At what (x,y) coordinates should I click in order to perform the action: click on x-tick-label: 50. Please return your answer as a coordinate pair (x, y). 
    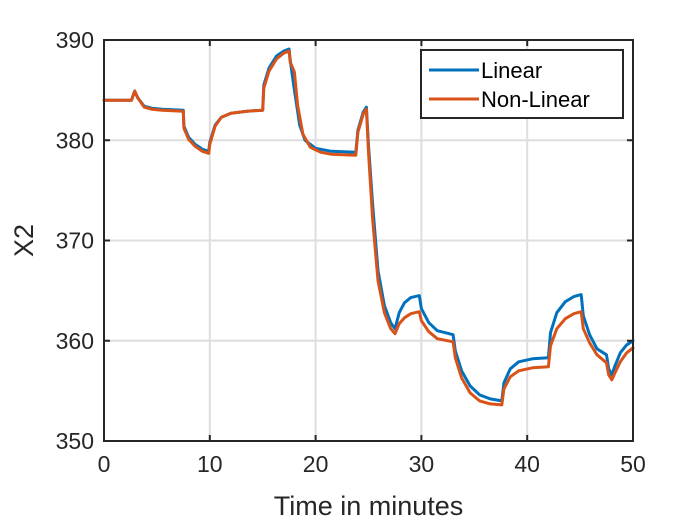
    Looking at the image, I should click on (633, 464).